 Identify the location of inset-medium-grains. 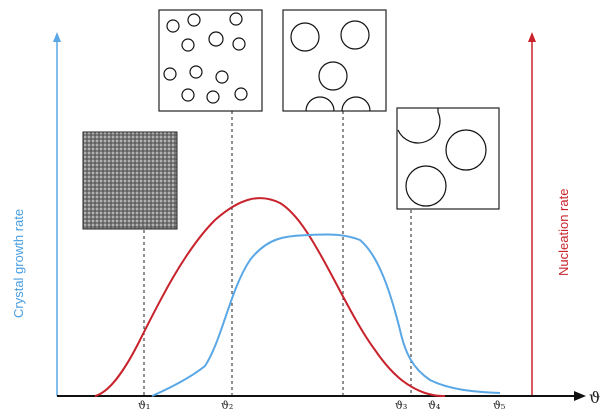
(334, 60).